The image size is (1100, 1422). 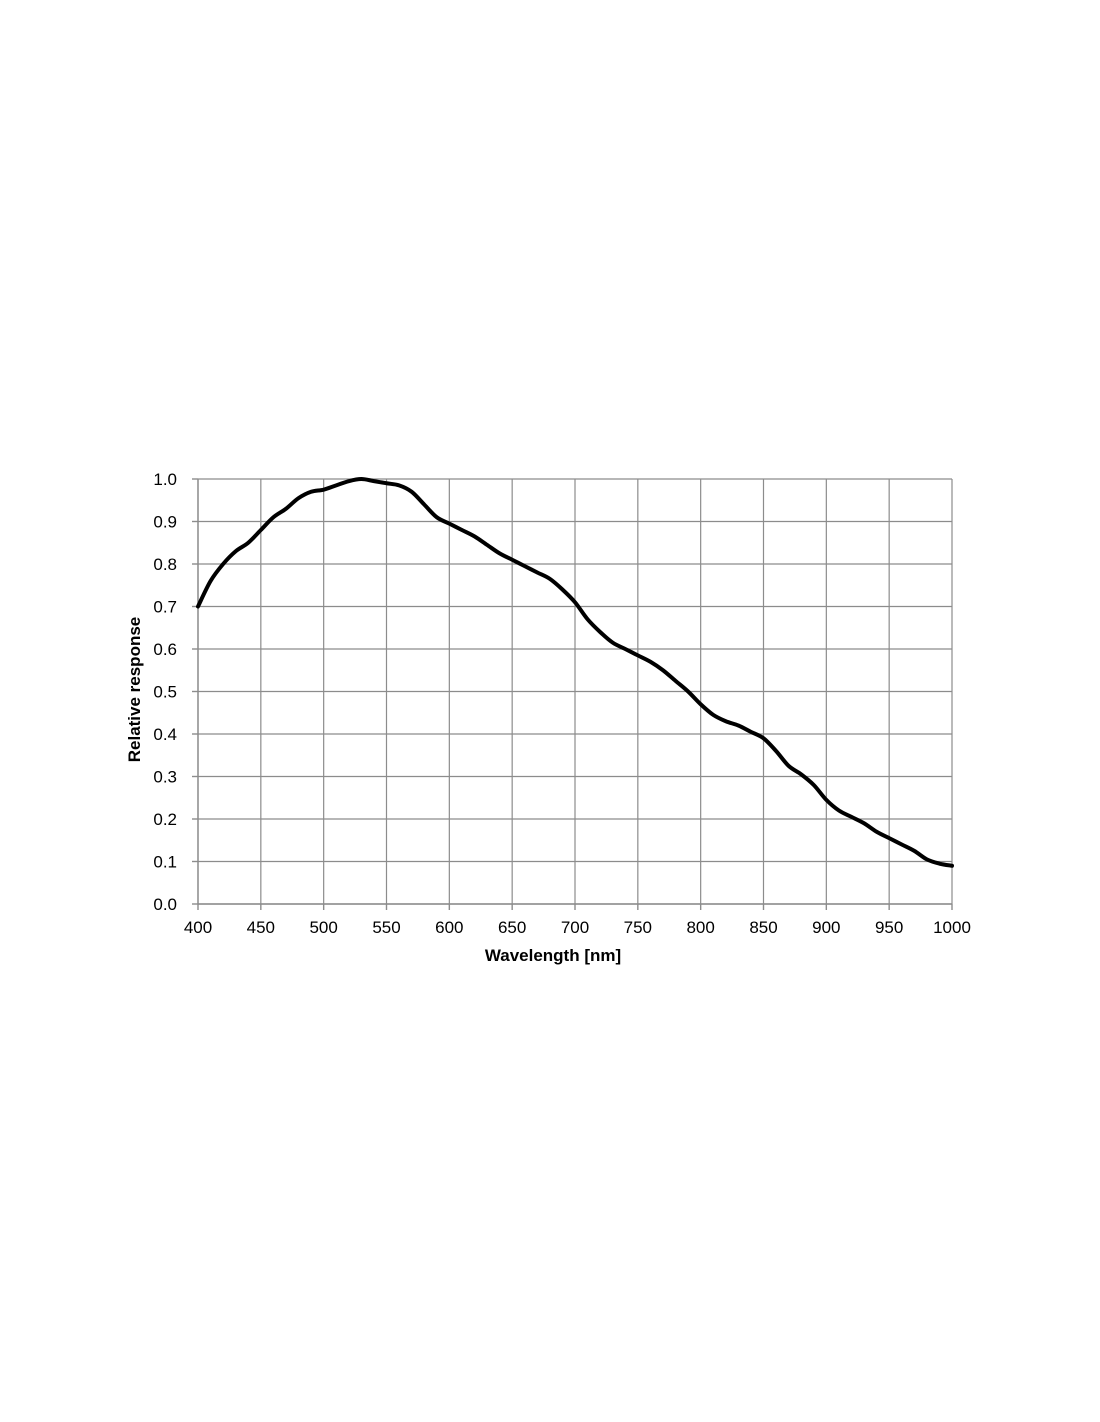 I want to click on x-tick-label: 850, so click(x=763, y=927).